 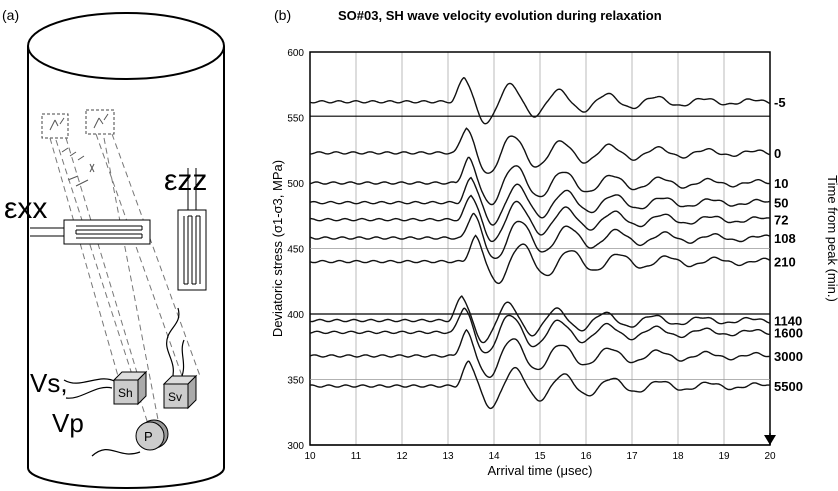 I want to click on series-5500-trace, so click(x=539, y=385).